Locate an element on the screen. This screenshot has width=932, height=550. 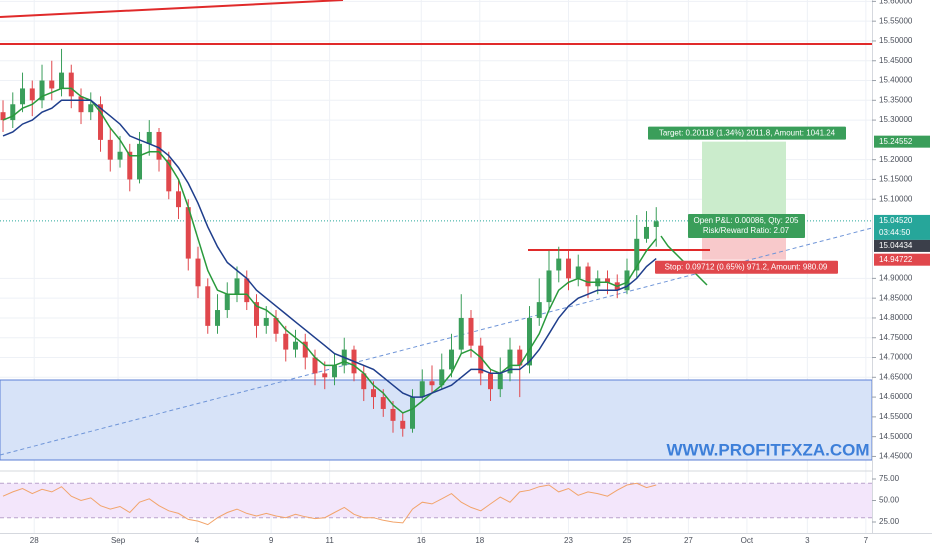
rsi-tick-label: 50.00 is located at coordinates (889, 500).